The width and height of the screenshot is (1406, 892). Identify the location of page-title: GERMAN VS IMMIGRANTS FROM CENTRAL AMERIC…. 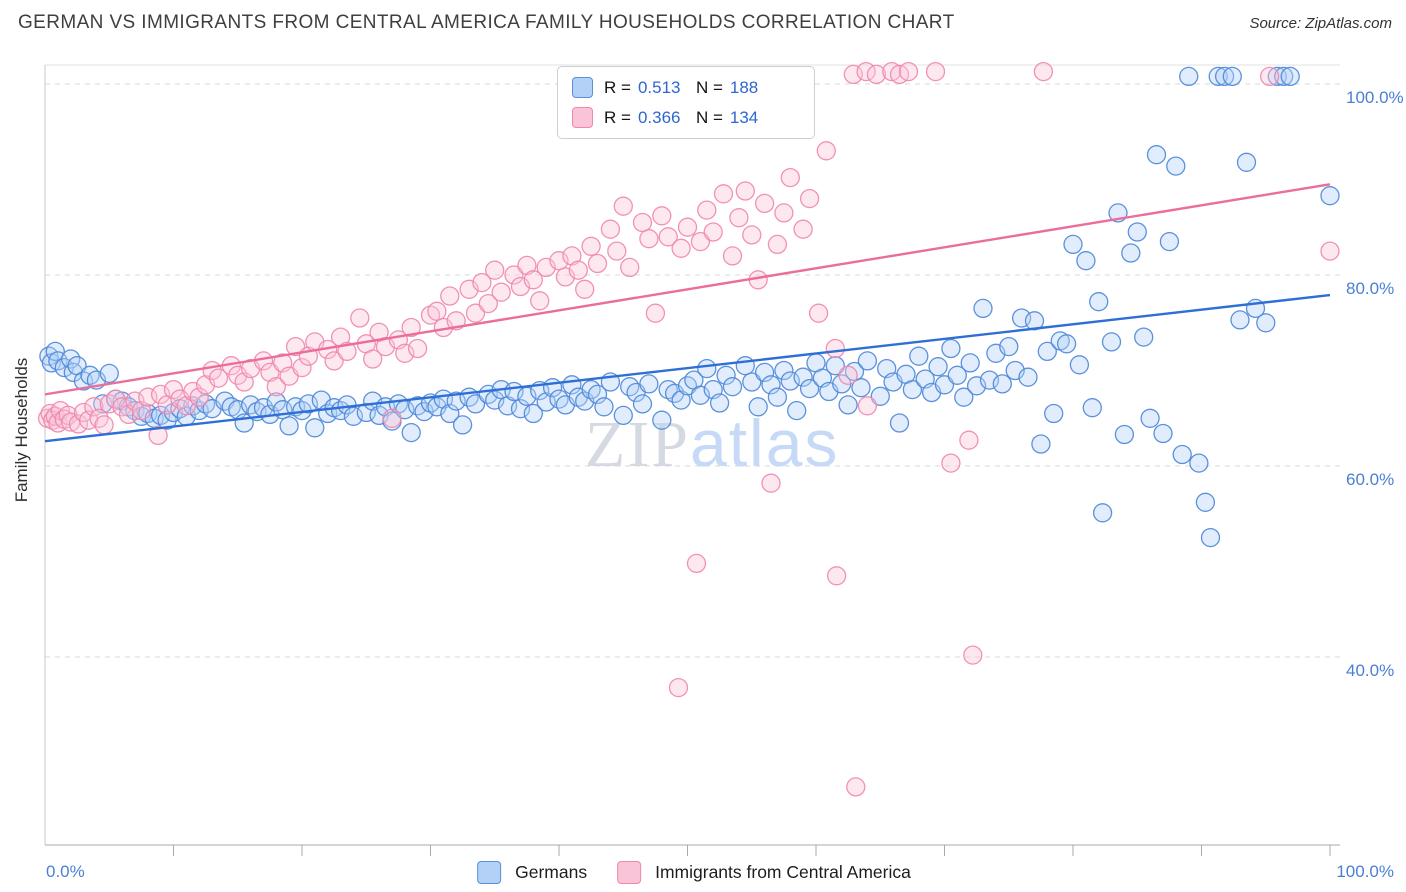
(486, 22).